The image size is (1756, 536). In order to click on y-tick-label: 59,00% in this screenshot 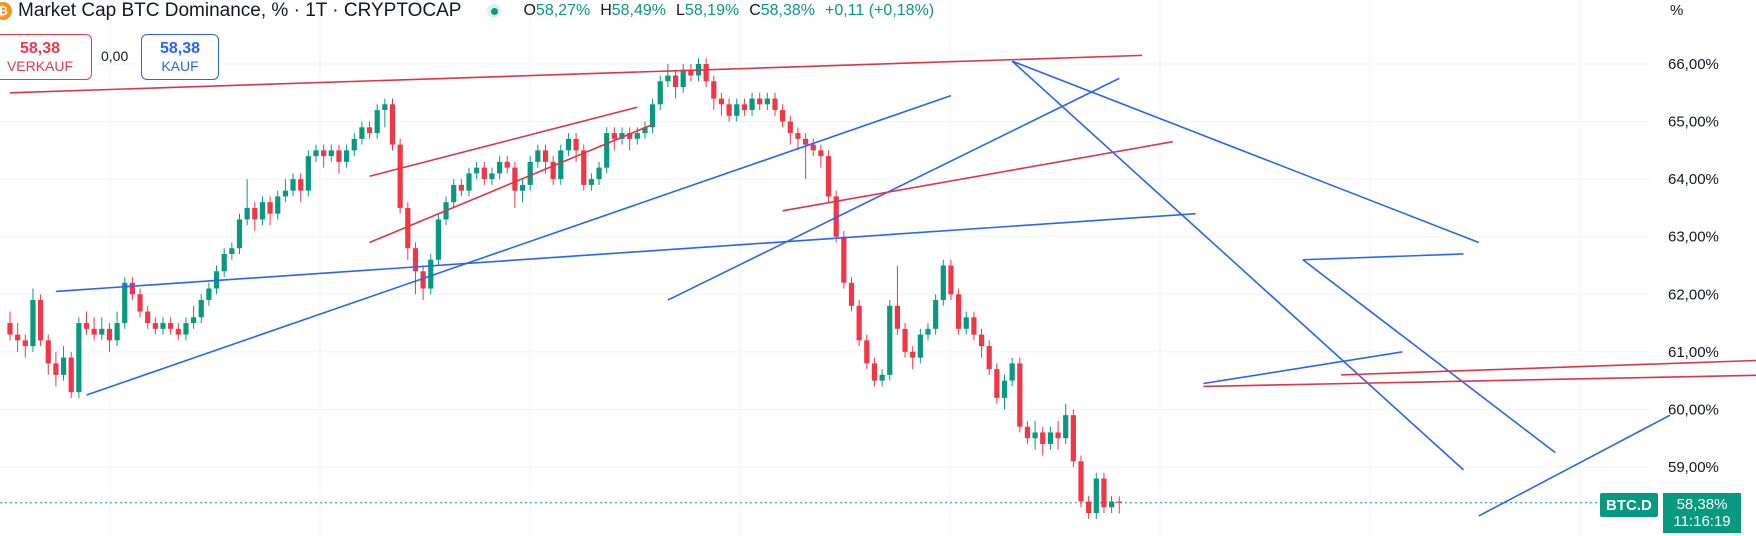, I will do `click(1693, 467)`.